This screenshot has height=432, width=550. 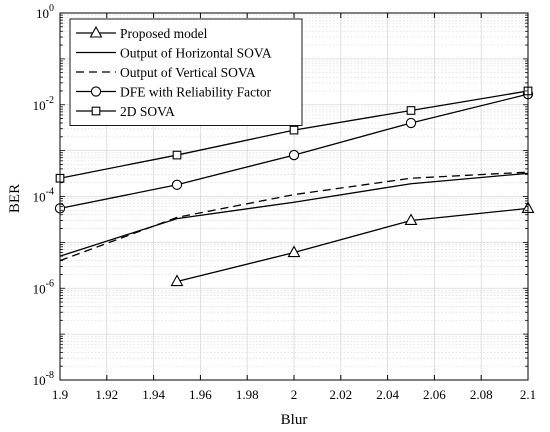 I want to click on x-tick-label: 1.96, so click(x=200, y=394).